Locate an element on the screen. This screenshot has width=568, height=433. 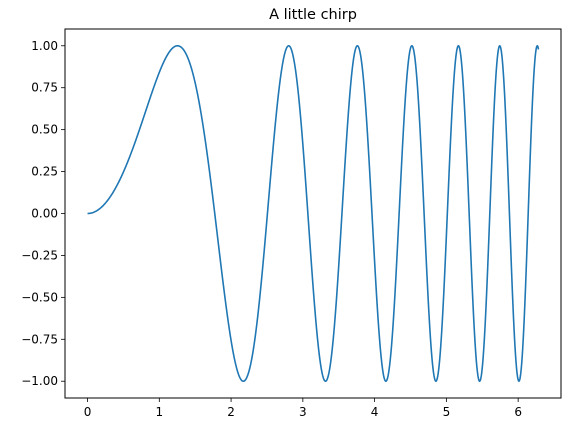
y-tick-label: −0.50 is located at coordinates (39, 297).